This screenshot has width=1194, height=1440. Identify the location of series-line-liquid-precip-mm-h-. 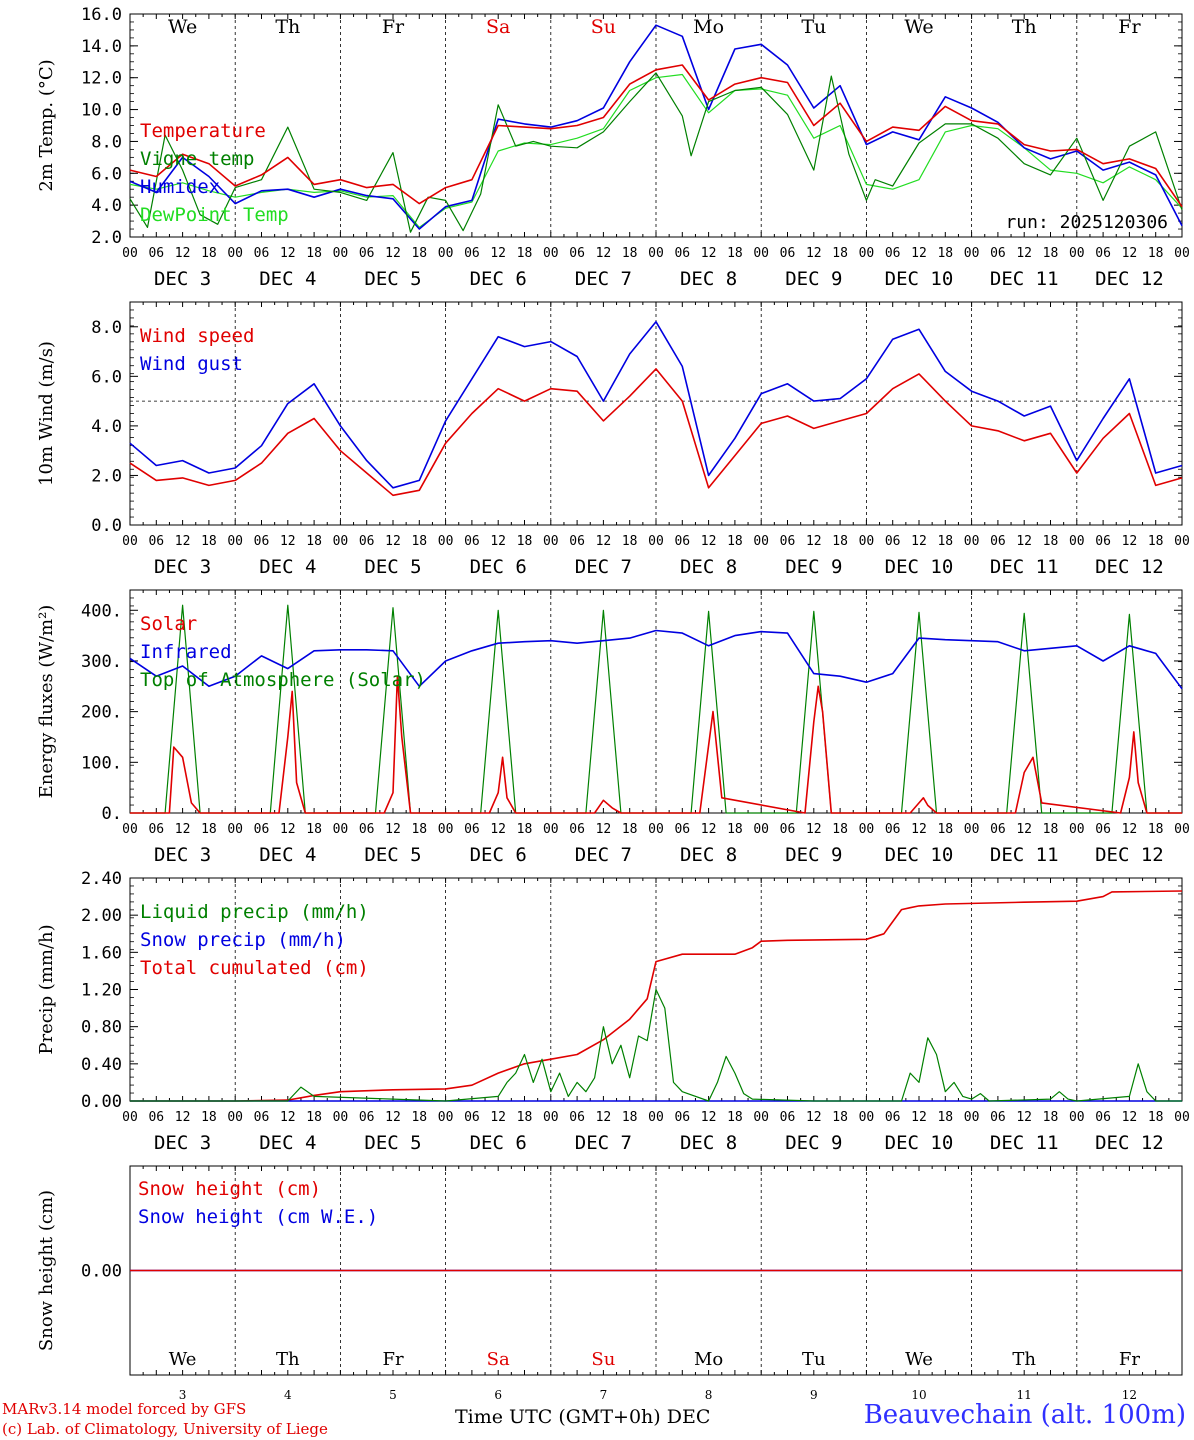
(656, 1045).